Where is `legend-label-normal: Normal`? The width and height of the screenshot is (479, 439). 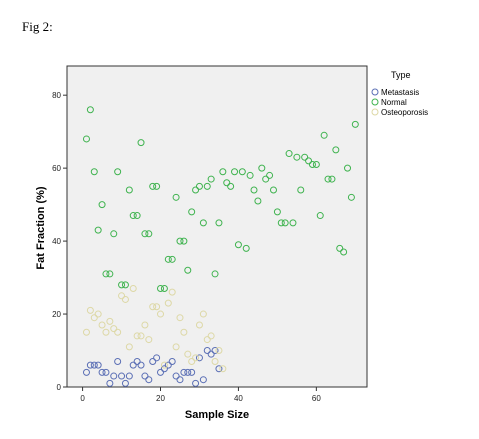
legend-label-normal: Normal is located at coordinates (394, 102).